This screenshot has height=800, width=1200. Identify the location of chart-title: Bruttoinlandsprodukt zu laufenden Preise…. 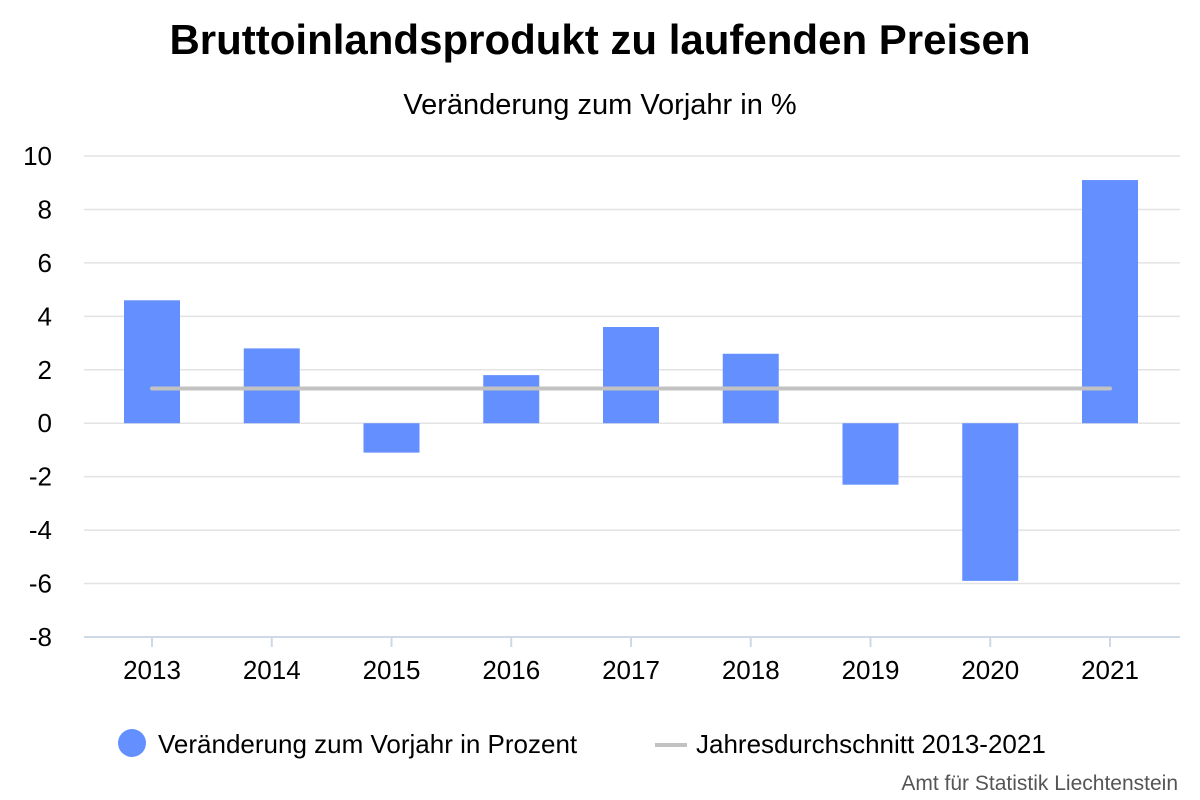
(599, 39).